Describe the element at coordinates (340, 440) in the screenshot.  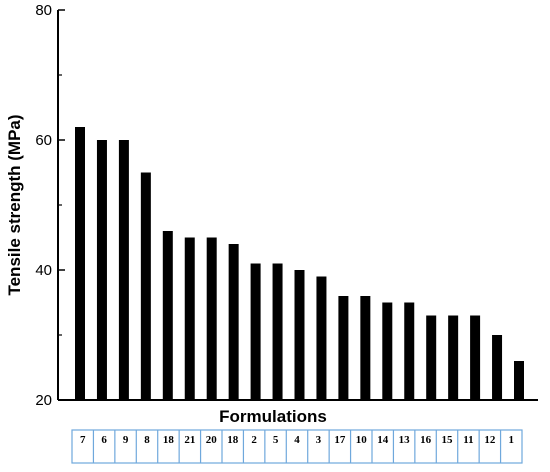
I see `category-label: 17` at that location.